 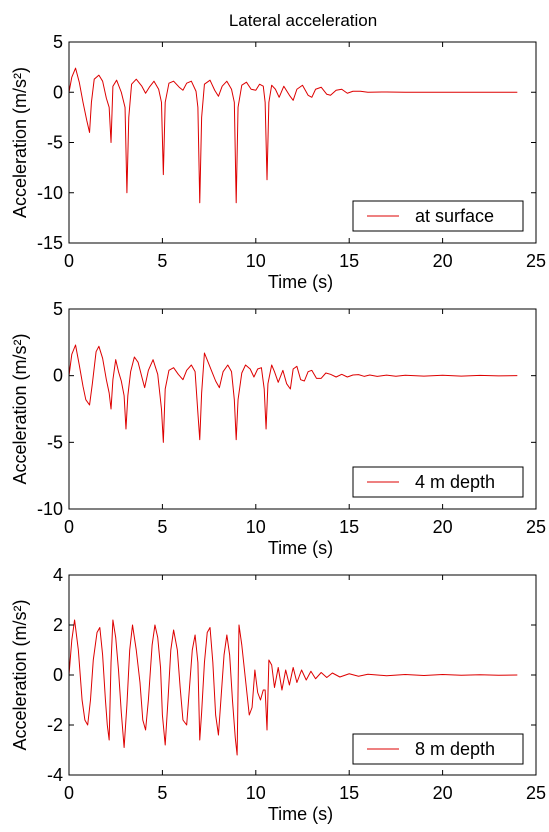 I want to click on legend-entry: at surface, so click(x=454, y=216).